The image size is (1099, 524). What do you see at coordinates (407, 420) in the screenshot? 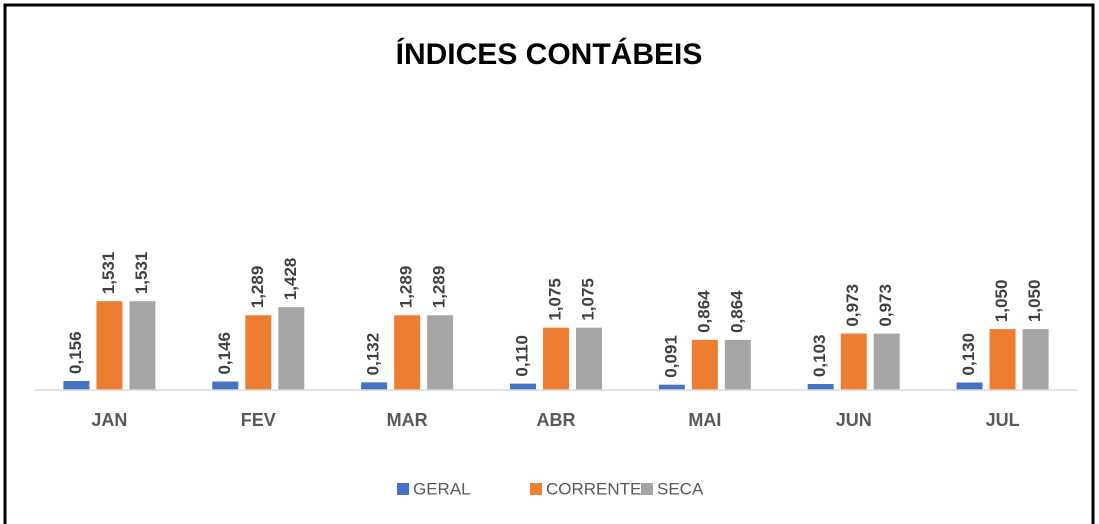
I see `x-tick-label: MAR` at bounding box center [407, 420].